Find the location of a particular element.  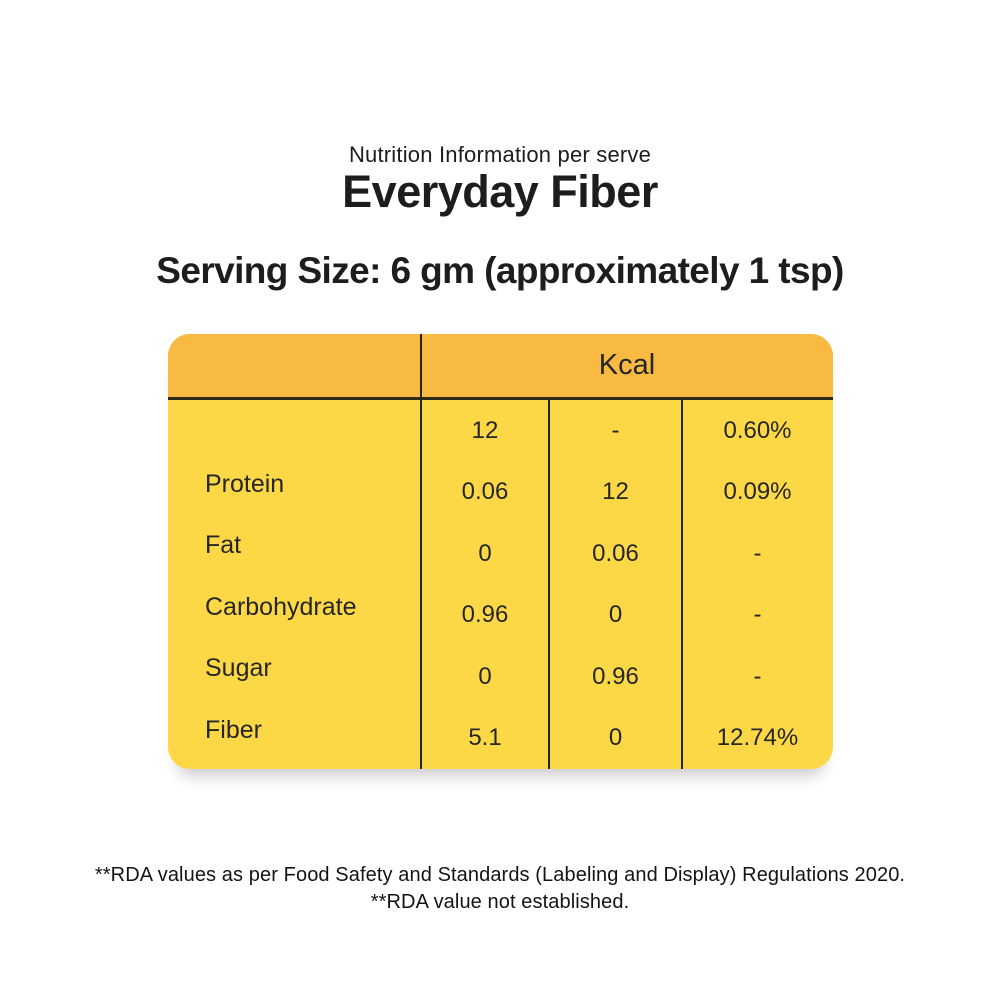

table-row: Carbohydrate 0.96 0 - is located at coordinates (500, 616).